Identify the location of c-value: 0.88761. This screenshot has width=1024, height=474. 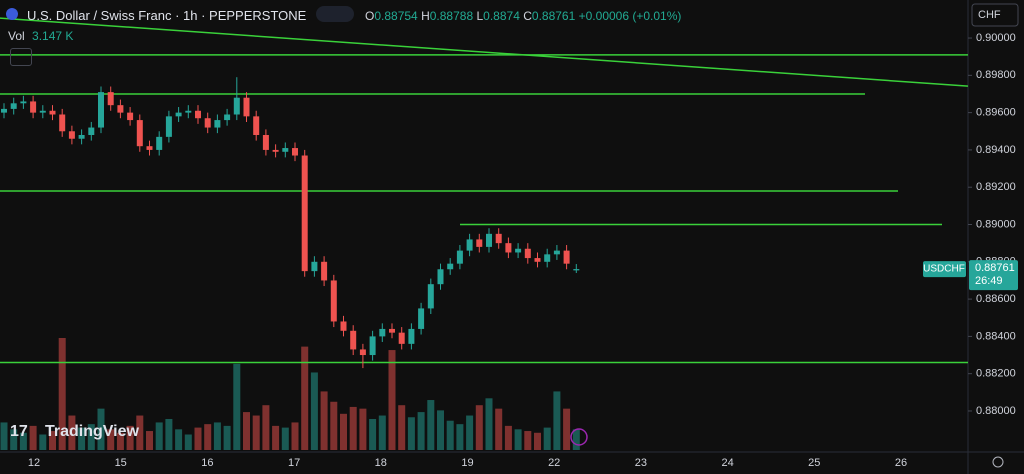
(553, 16).